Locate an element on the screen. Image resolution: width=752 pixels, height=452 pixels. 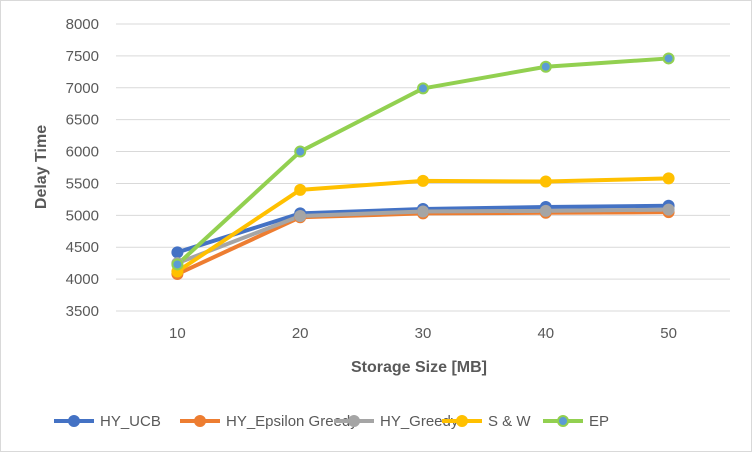
y-axis-title: Delay Time is located at coordinates (41, 167).